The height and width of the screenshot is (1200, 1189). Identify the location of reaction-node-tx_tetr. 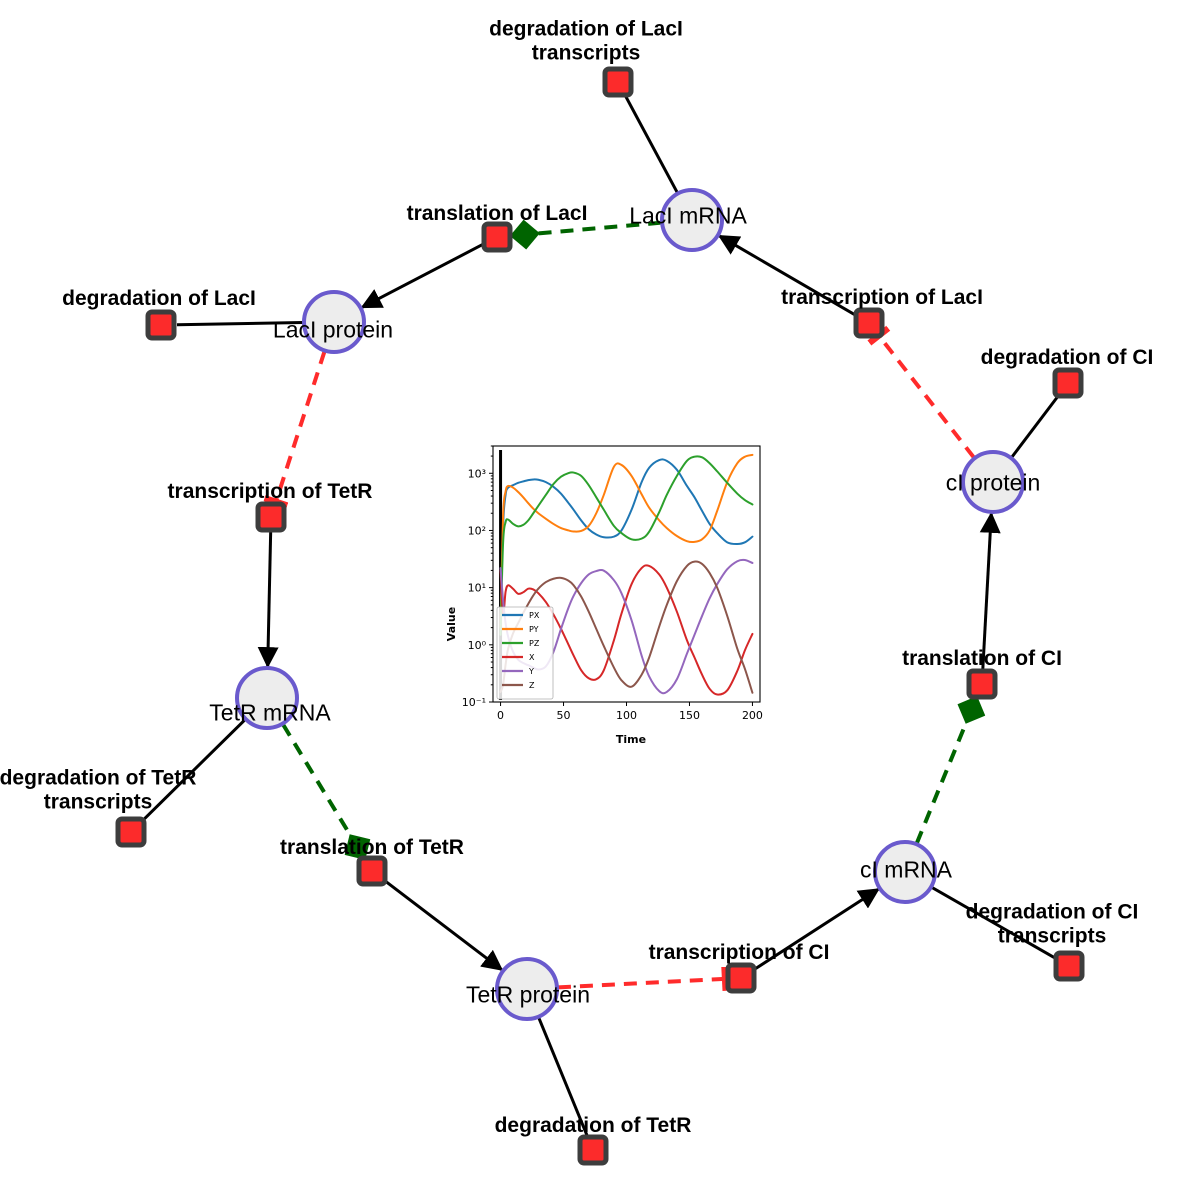
(271, 517).